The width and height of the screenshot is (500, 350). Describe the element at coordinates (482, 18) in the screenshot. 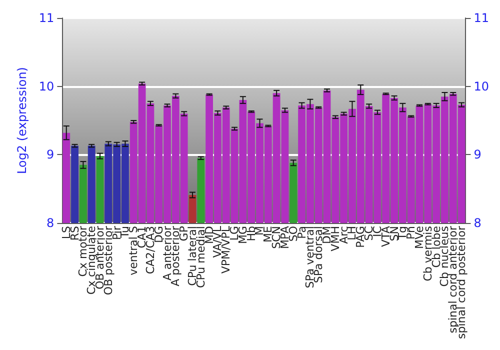

I see `y2-tick-label: 11` at that location.